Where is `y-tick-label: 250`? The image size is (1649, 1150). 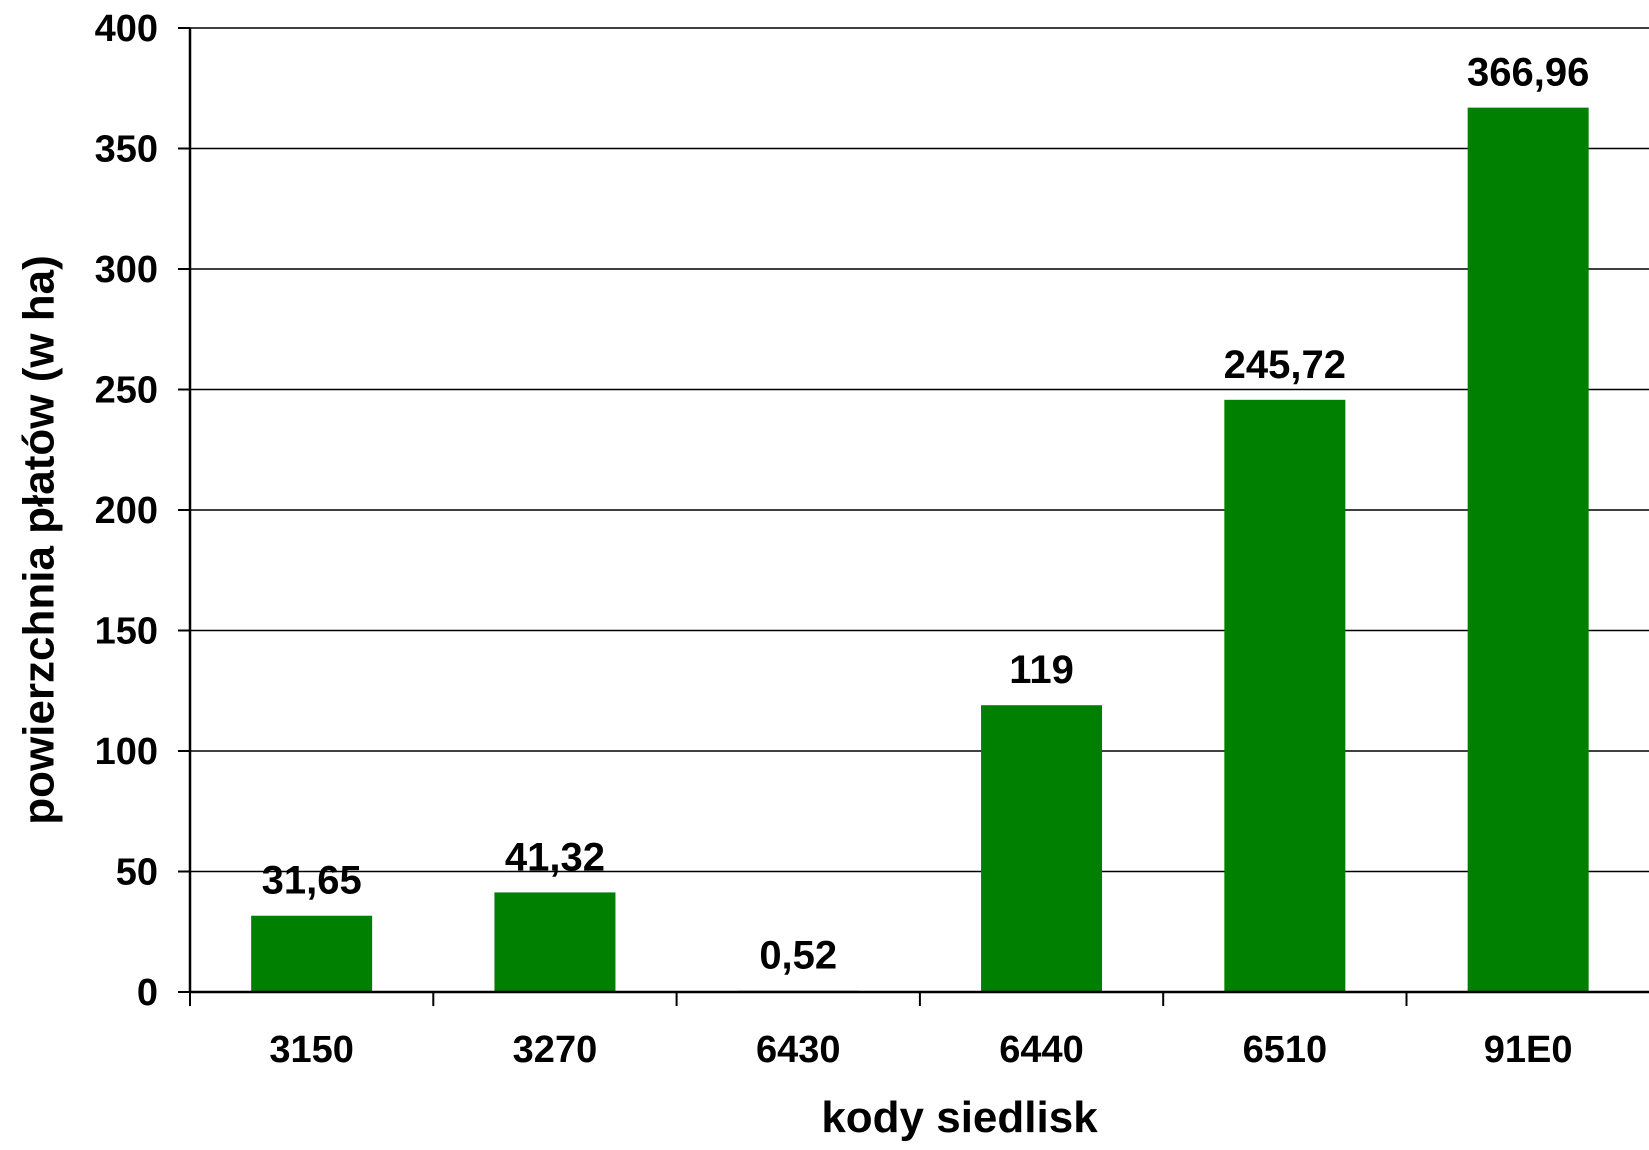
y-tick-label: 250 is located at coordinates (126, 391).